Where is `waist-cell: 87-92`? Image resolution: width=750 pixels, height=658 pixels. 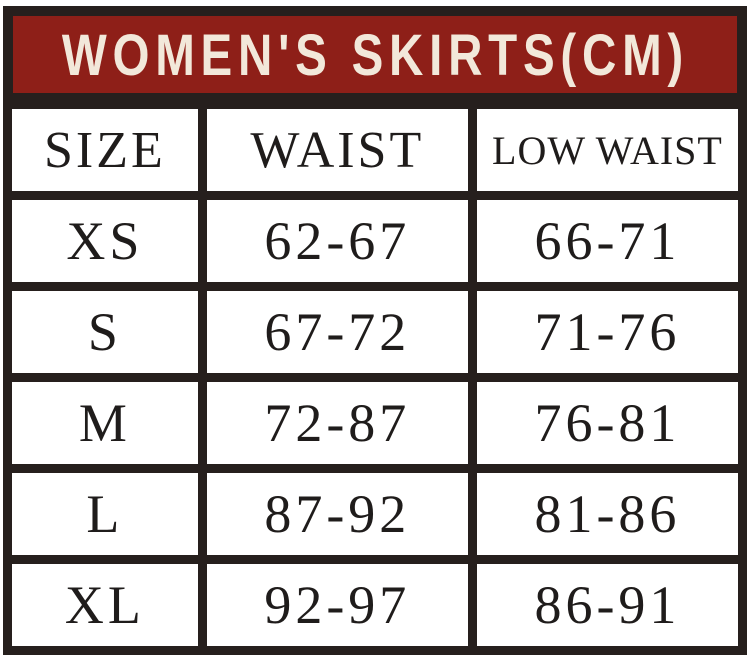 waist-cell: 87-92 is located at coordinates (337, 514).